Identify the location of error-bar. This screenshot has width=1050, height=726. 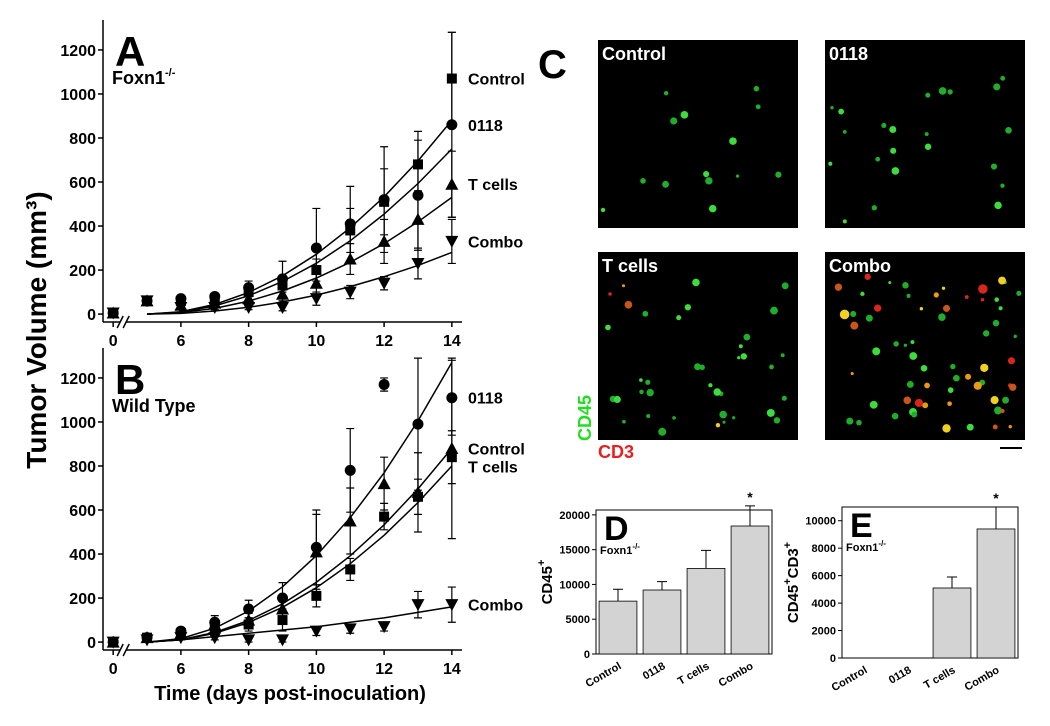
(706, 559).